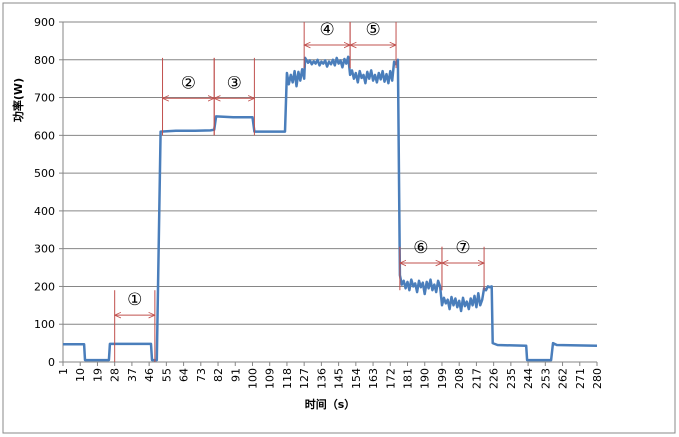 The image size is (679, 437). Describe the element at coordinates (44, 135) in the screenshot. I see `y-tick-label: 600` at that location.